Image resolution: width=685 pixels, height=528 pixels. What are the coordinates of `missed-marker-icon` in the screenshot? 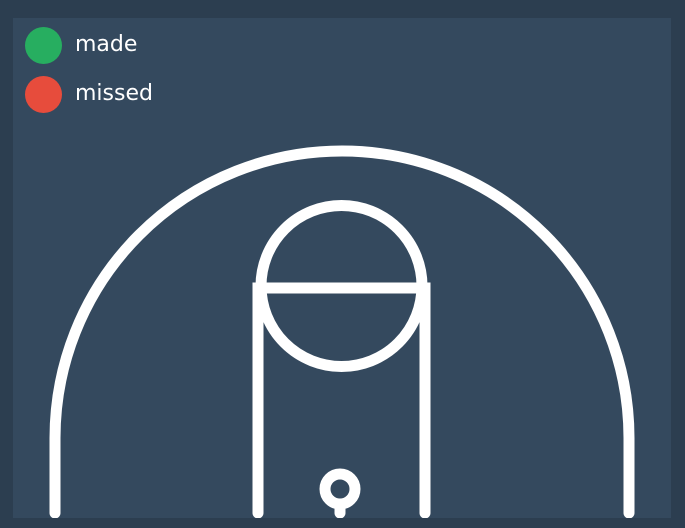 It's located at (43, 94).